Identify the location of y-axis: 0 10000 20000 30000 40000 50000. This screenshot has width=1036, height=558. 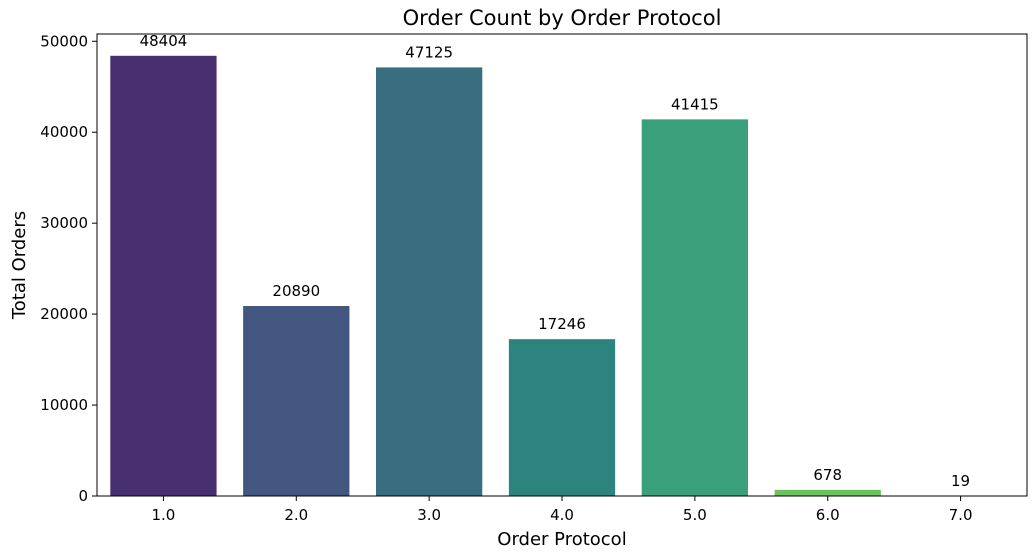
(68, 268).